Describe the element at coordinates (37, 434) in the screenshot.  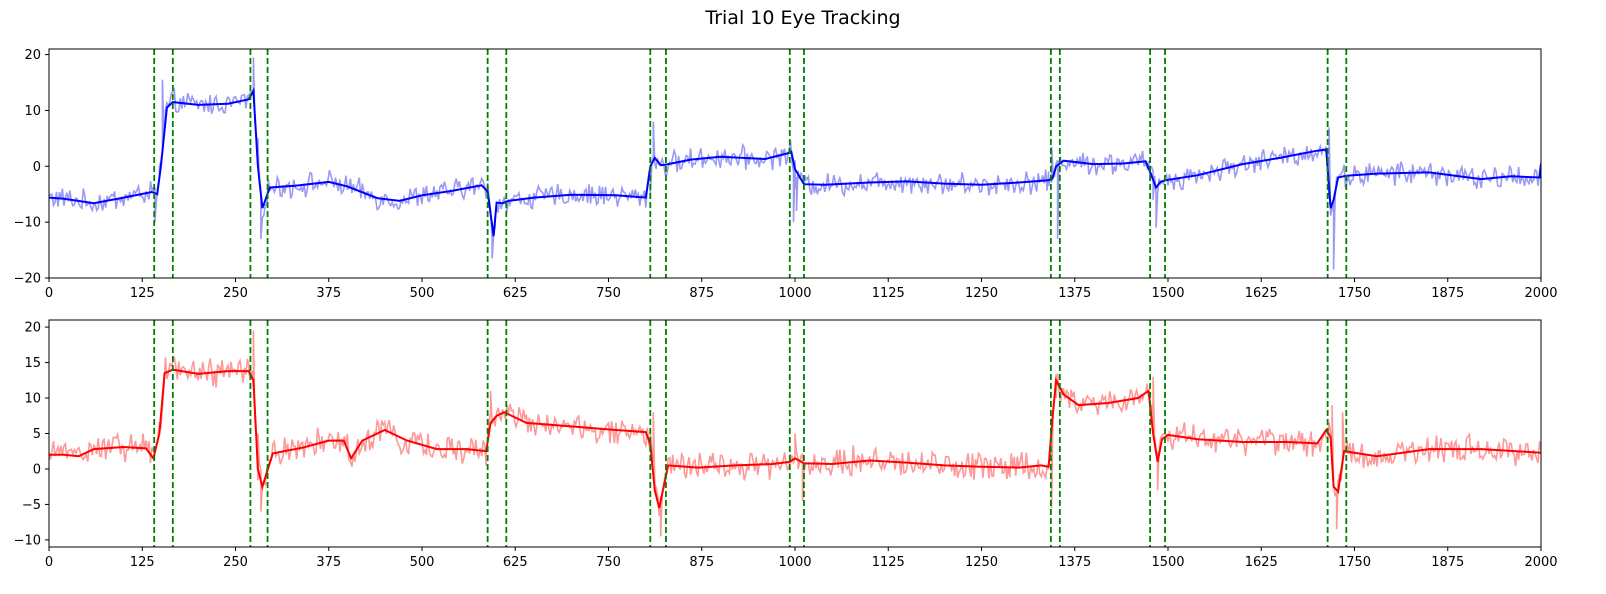
I see `y-tick-label: 5` at that location.